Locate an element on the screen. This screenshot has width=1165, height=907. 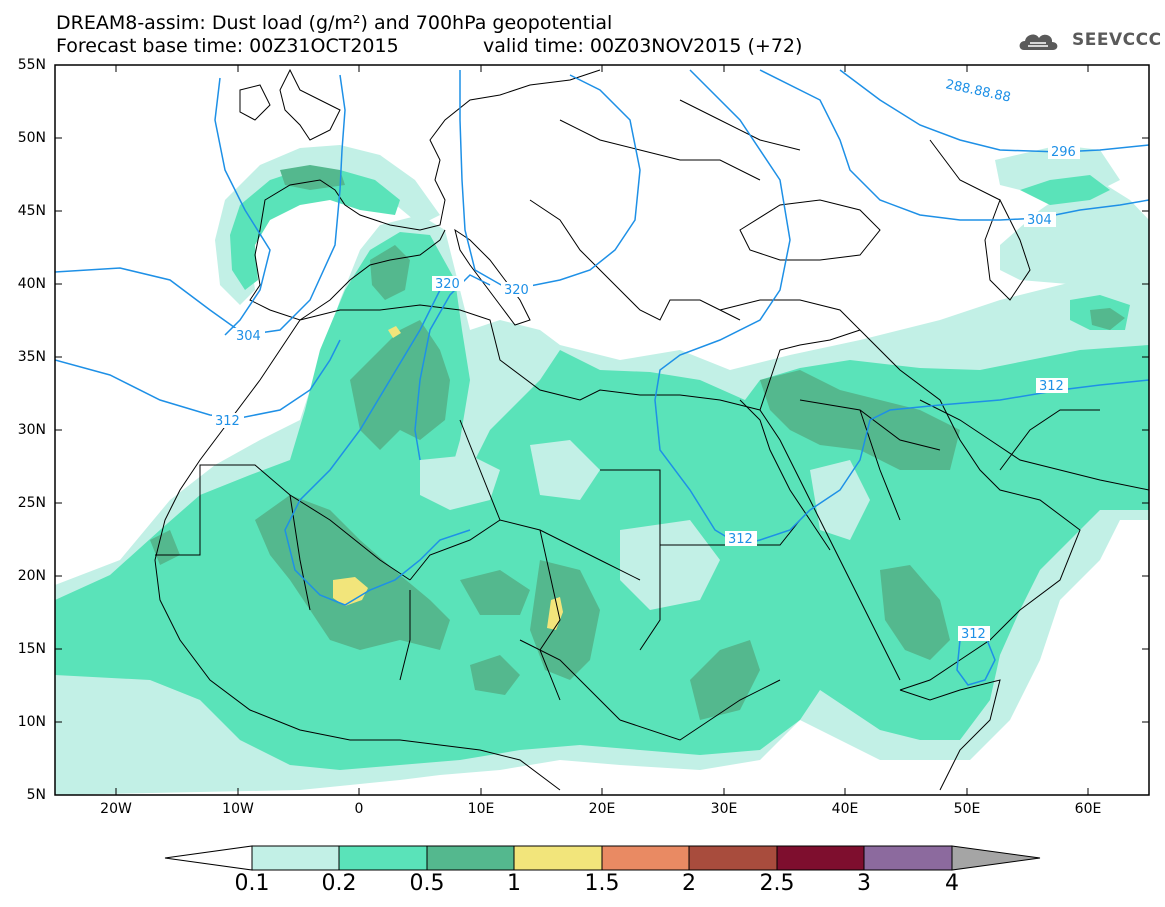
valid-time: valid time: 00Z03NOV2015 (+72) is located at coordinates (643, 46).